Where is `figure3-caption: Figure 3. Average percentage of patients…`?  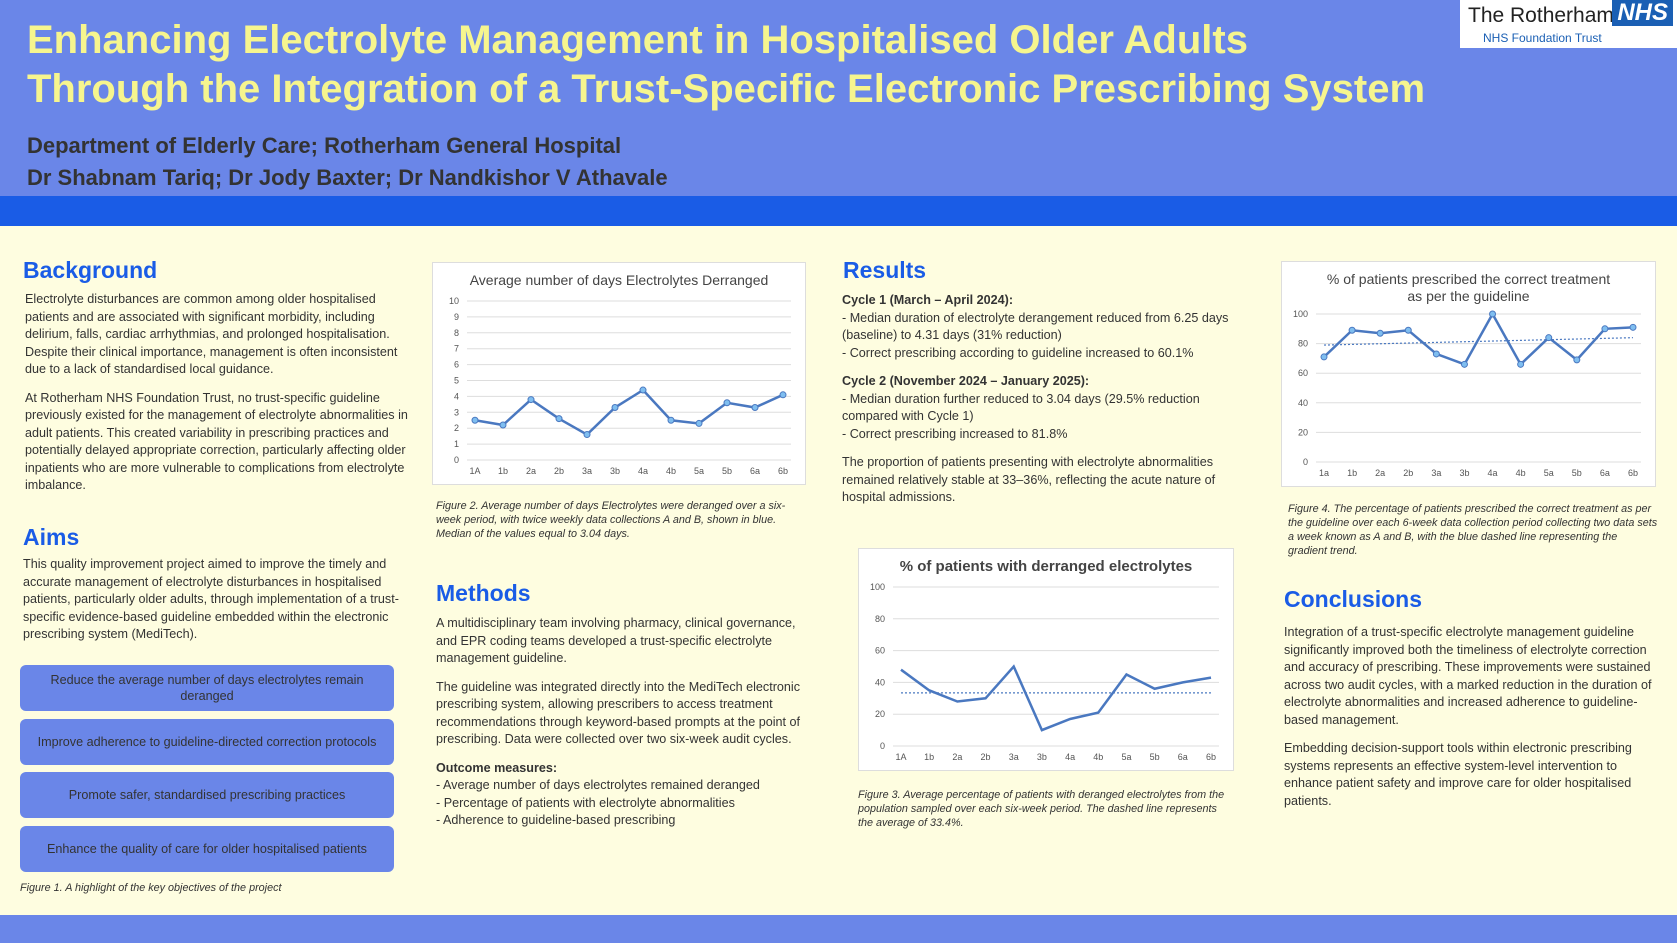
figure3-caption: Figure 3. Average percentage of patients… is located at coordinates (1041, 809).